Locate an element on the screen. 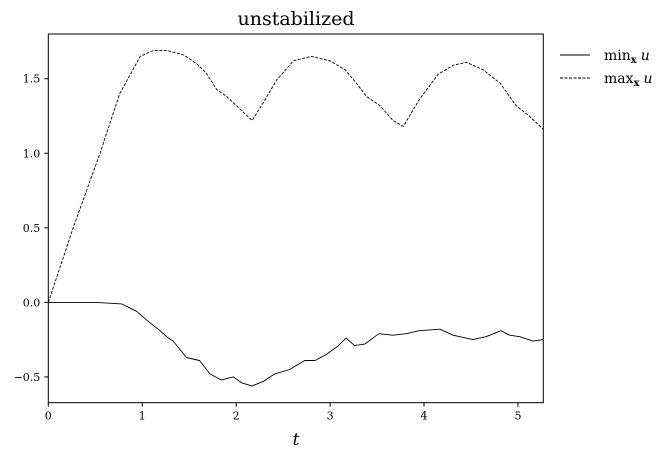 The height and width of the screenshot is (458, 672). legend-label: maxx u is located at coordinates (628, 80).